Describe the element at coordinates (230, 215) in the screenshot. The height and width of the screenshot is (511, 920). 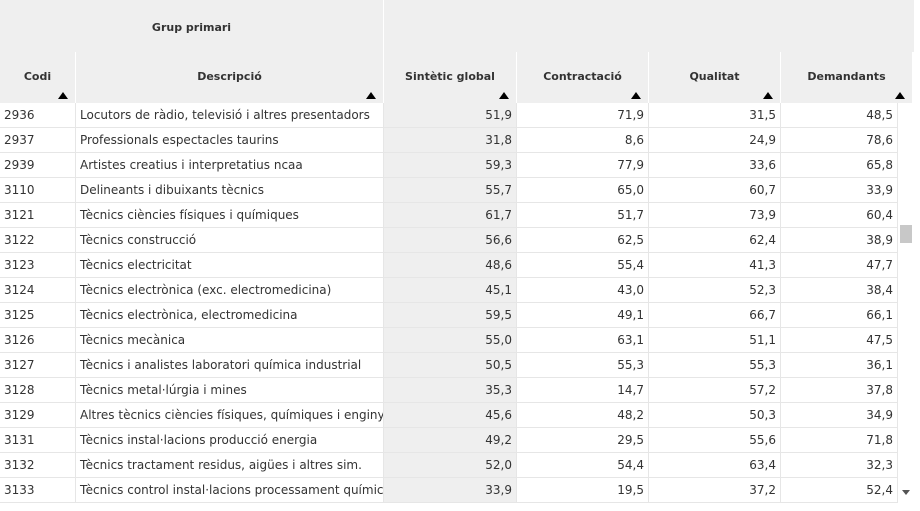
I see `description-cell: Tècnics ciències físiques i químiques` at that location.